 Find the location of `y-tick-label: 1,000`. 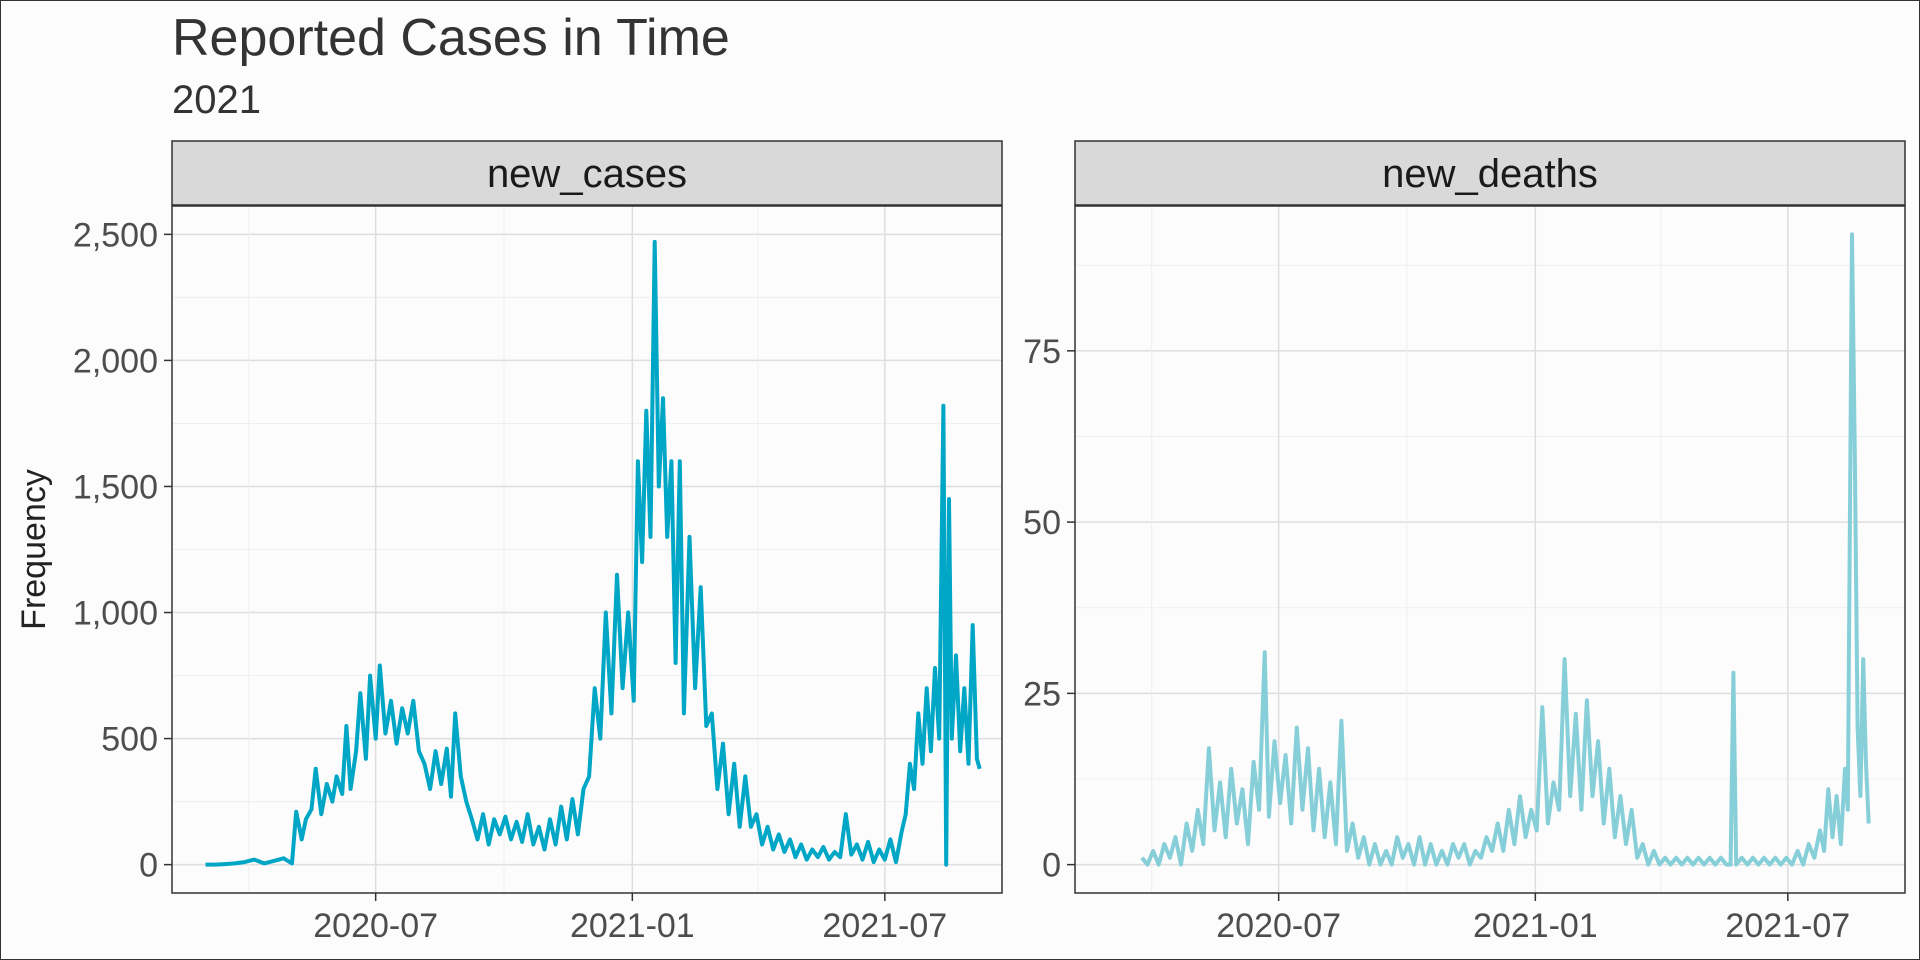

y-tick-label: 1,000 is located at coordinates (115, 614).